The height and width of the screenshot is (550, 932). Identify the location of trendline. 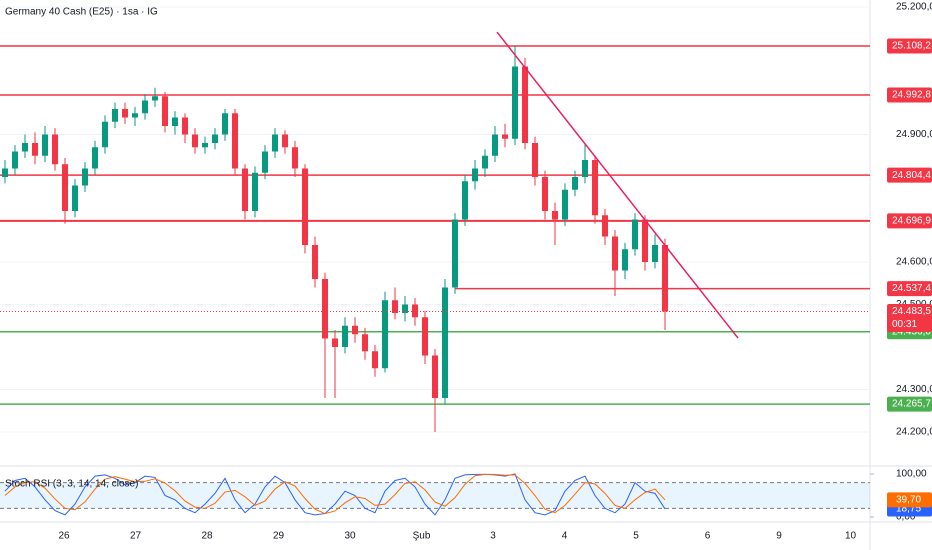
(617, 185).